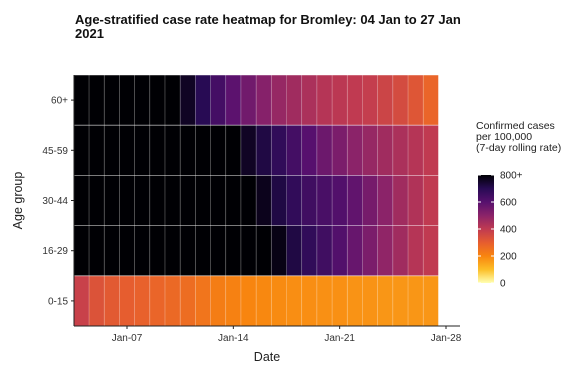  What do you see at coordinates (18, 201) in the screenshot?
I see `y-axis-label: Age group` at bounding box center [18, 201].